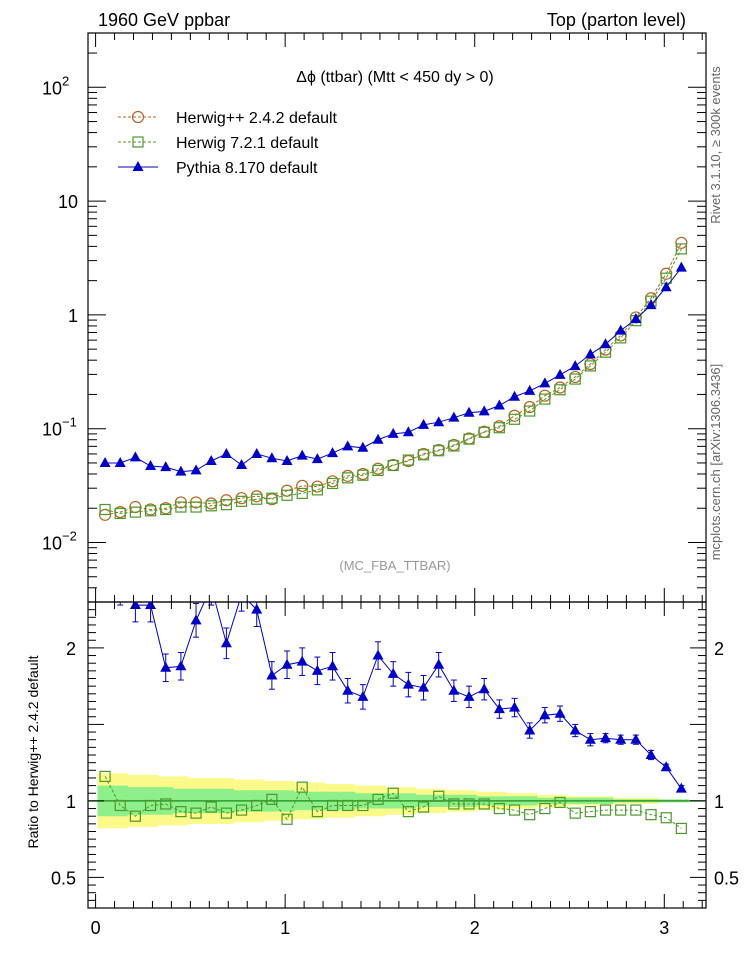 This screenshot has width=746, height=972. What do you see at coordinates (285, 928) in the screenshot?
I see `x-tick-label: 1` at bounding box center [285, 928].